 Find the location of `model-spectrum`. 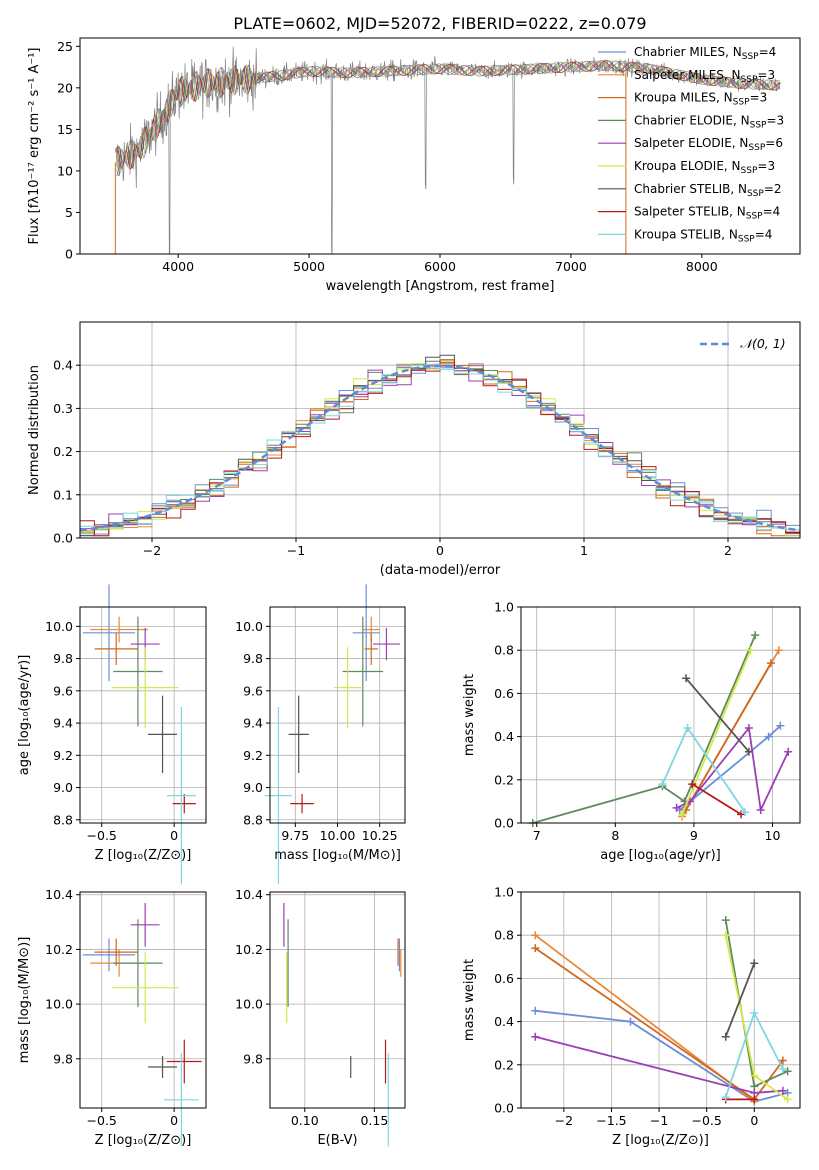

model-spectrum is located at coordinates (448, 115).